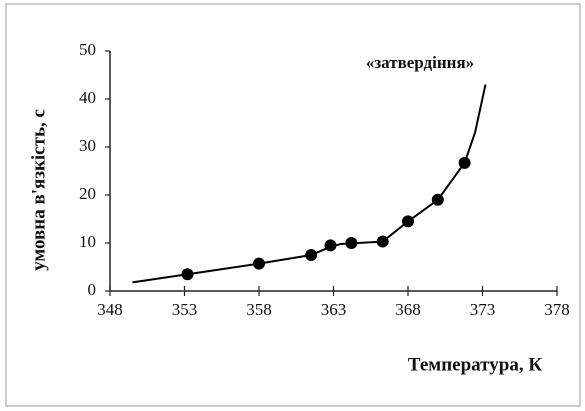 The width and height of the screenshot is (585, 411). Describe the element at coordinates (408, 309) in the screenshot. I see `x-tick-label: 368` at that location.